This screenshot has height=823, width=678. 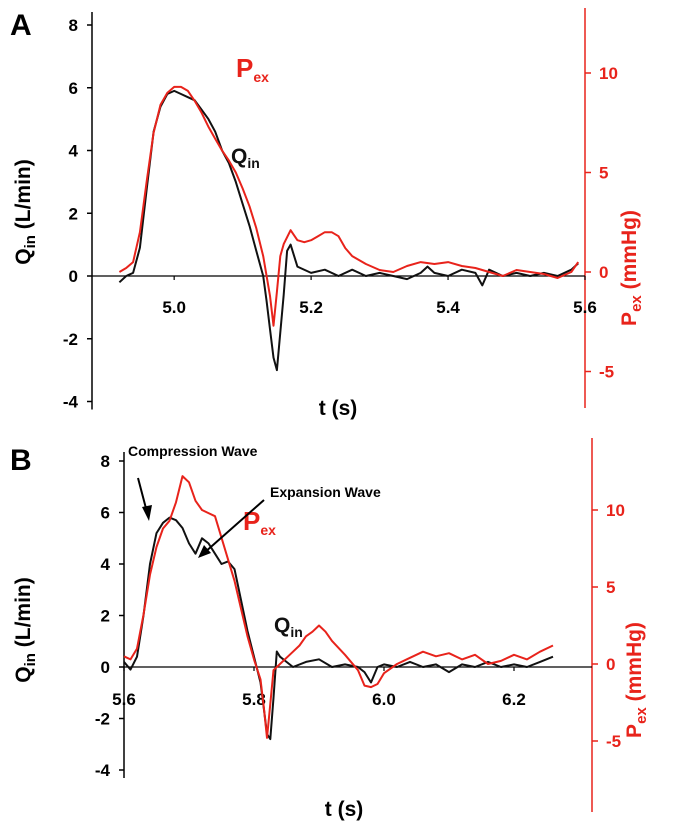 I want to click on x-tick-label: 6.2, so click(x=514, y=699).